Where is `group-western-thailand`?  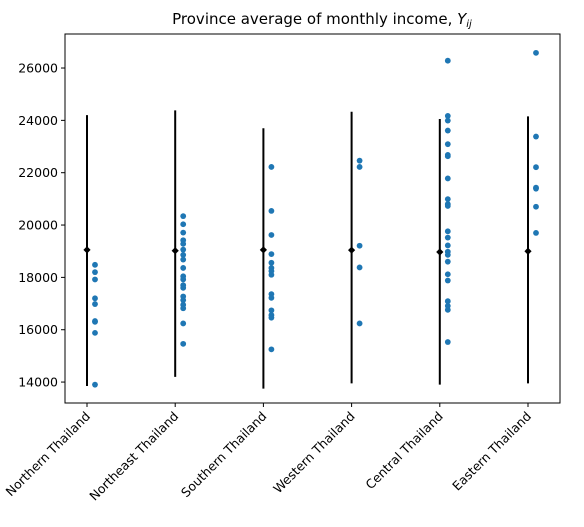 group-western-thailand is located at coordinates (355, 247).